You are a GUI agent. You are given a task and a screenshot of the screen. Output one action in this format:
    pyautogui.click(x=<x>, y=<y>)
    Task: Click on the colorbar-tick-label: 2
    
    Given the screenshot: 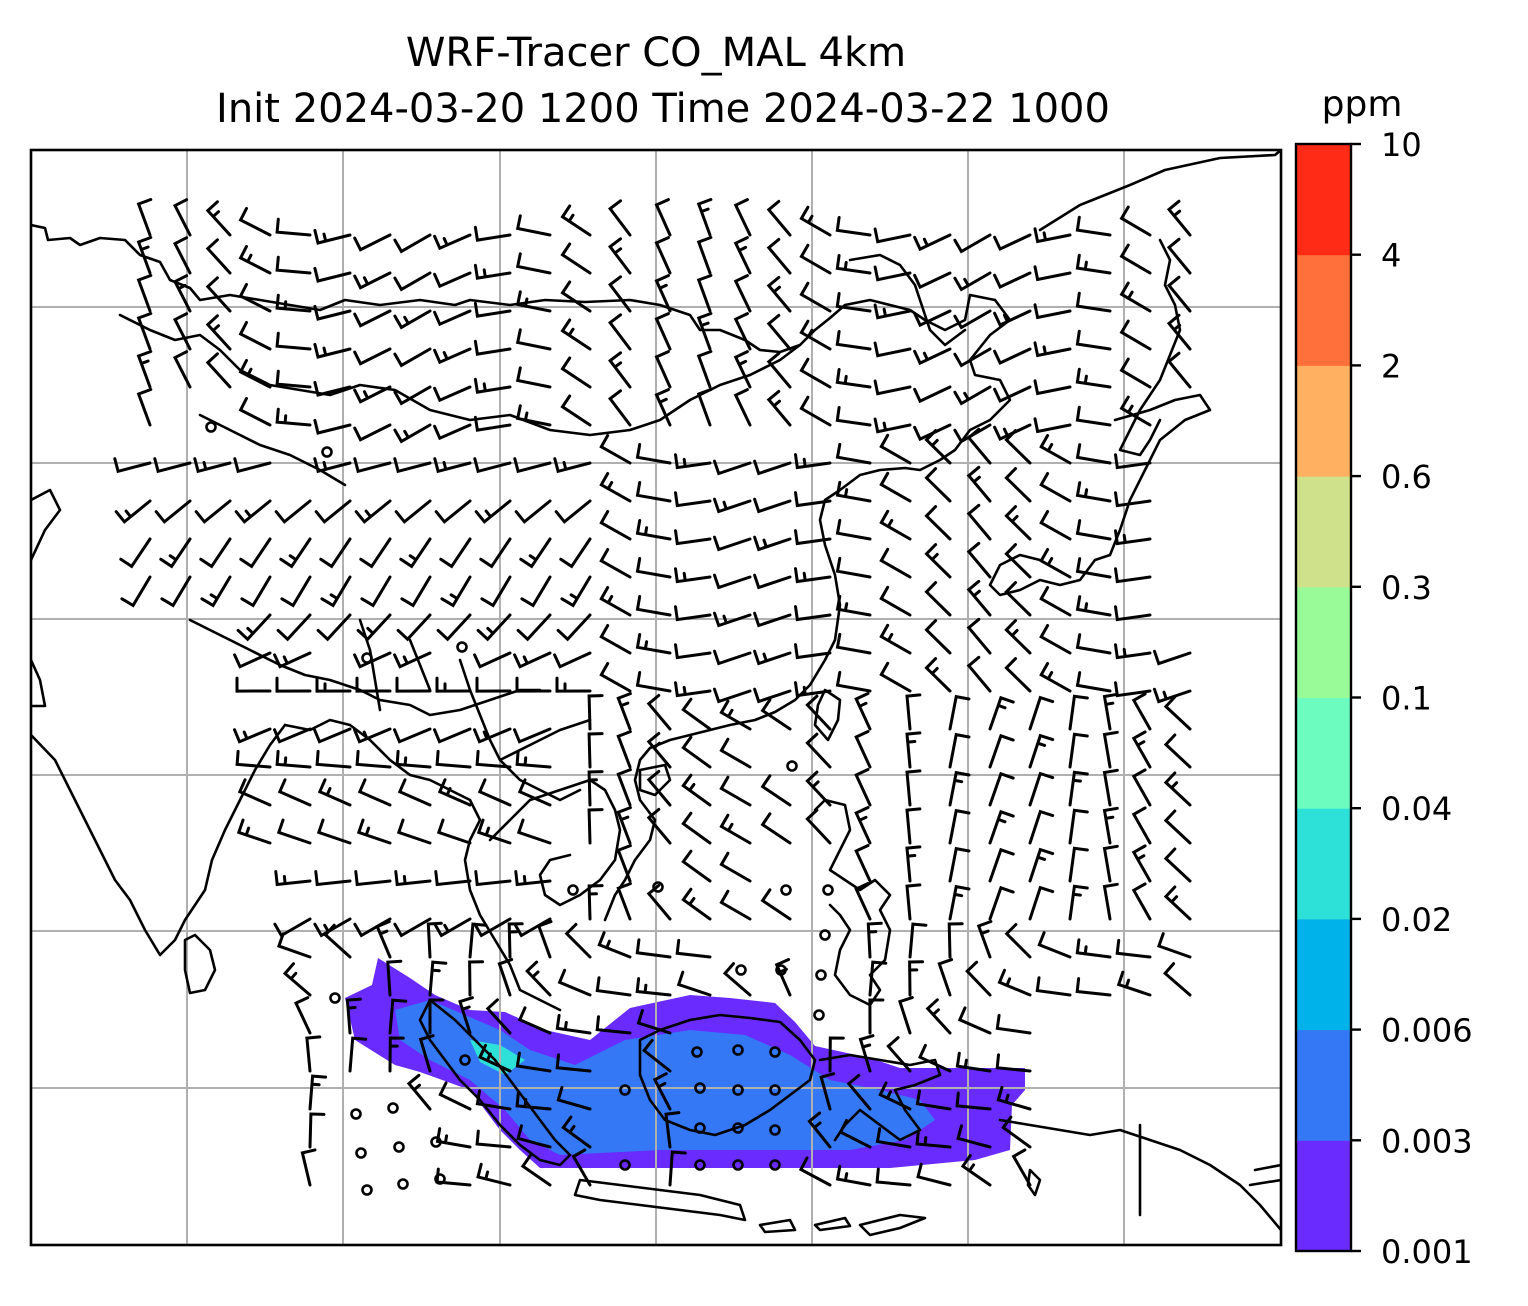 What is the action you would take?
    pyautogui.click(x=1391, y=366)
    